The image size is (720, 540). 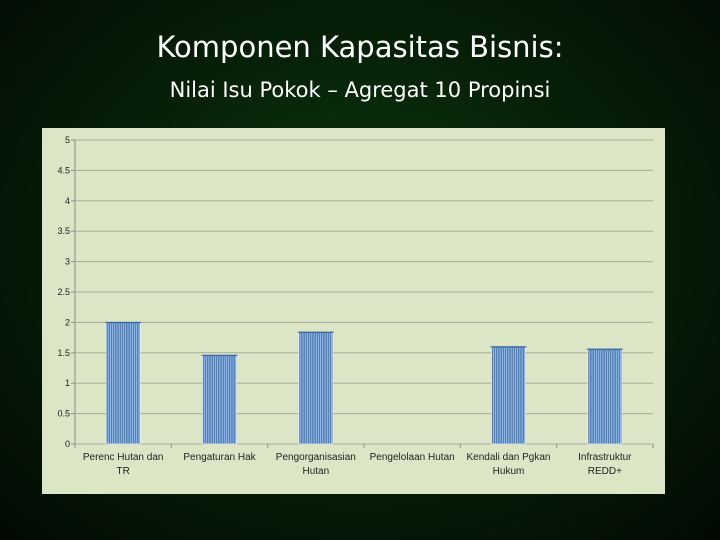 What do you see at coordinates (315, 471) in the screenshot?
I see `category-label: Hutan` at bounding box center [315, 471].